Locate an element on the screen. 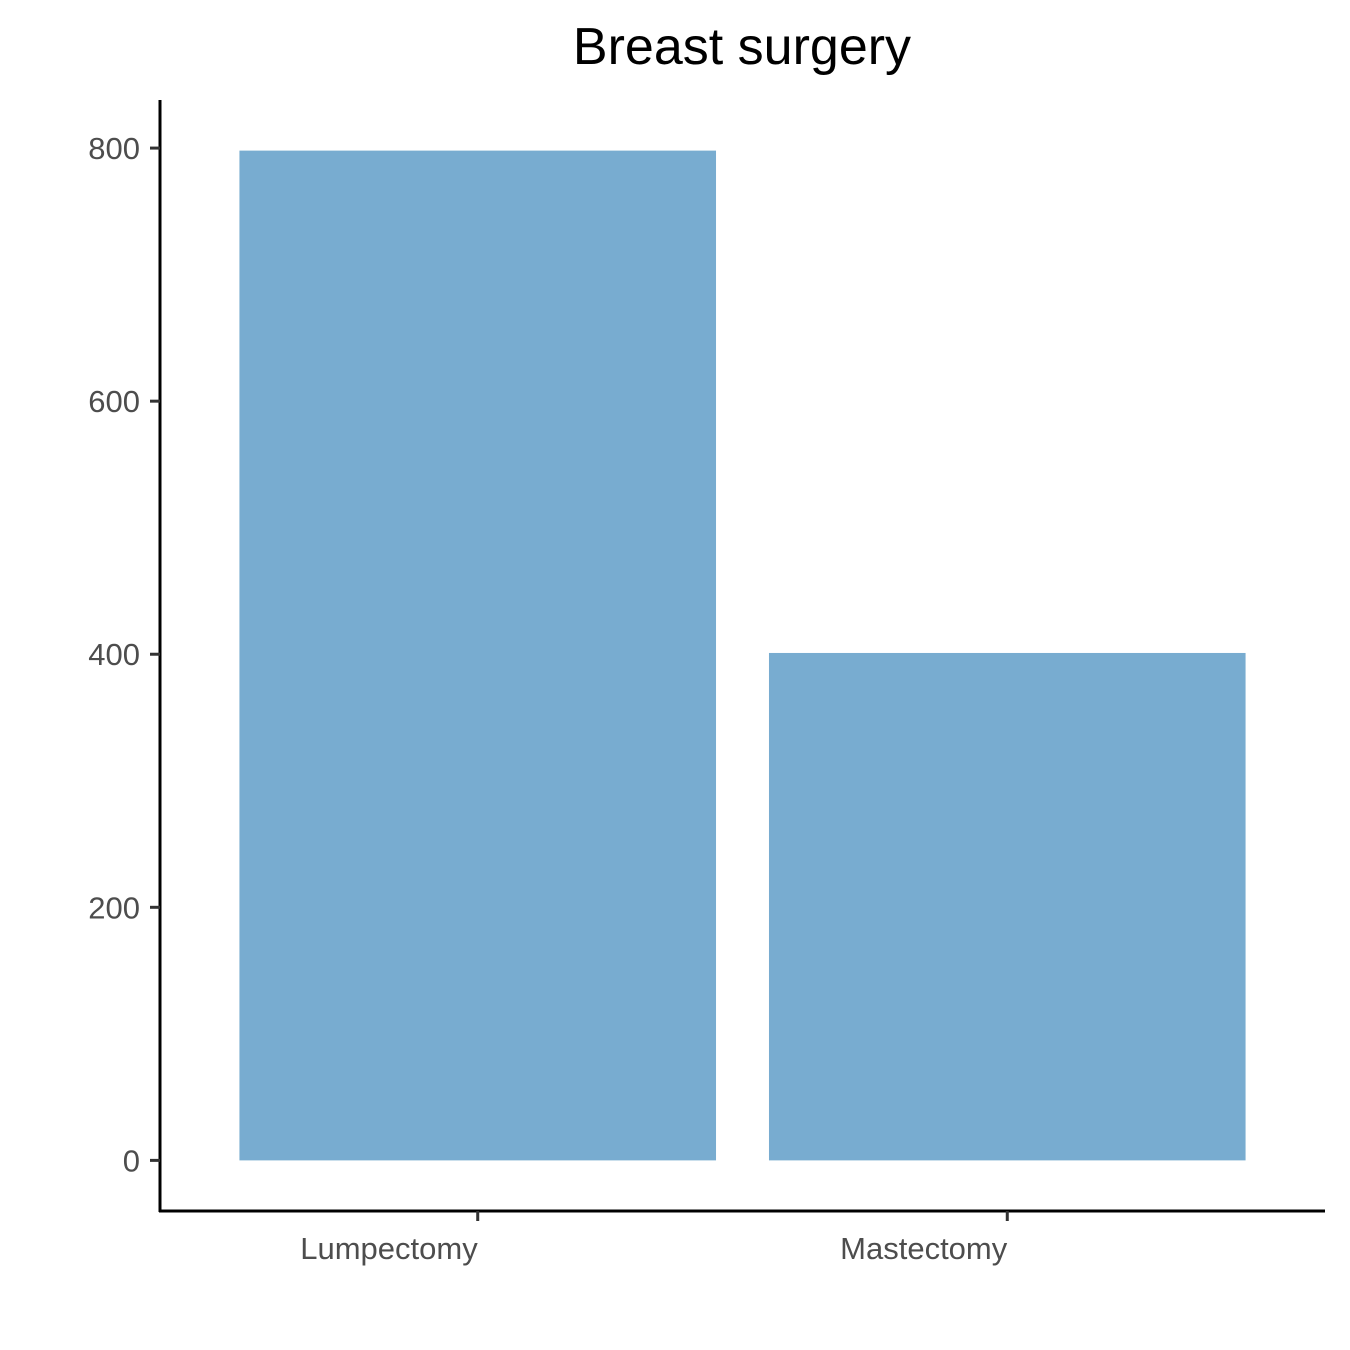  y-tick-label: 600 is located at coordinates (114, 401).